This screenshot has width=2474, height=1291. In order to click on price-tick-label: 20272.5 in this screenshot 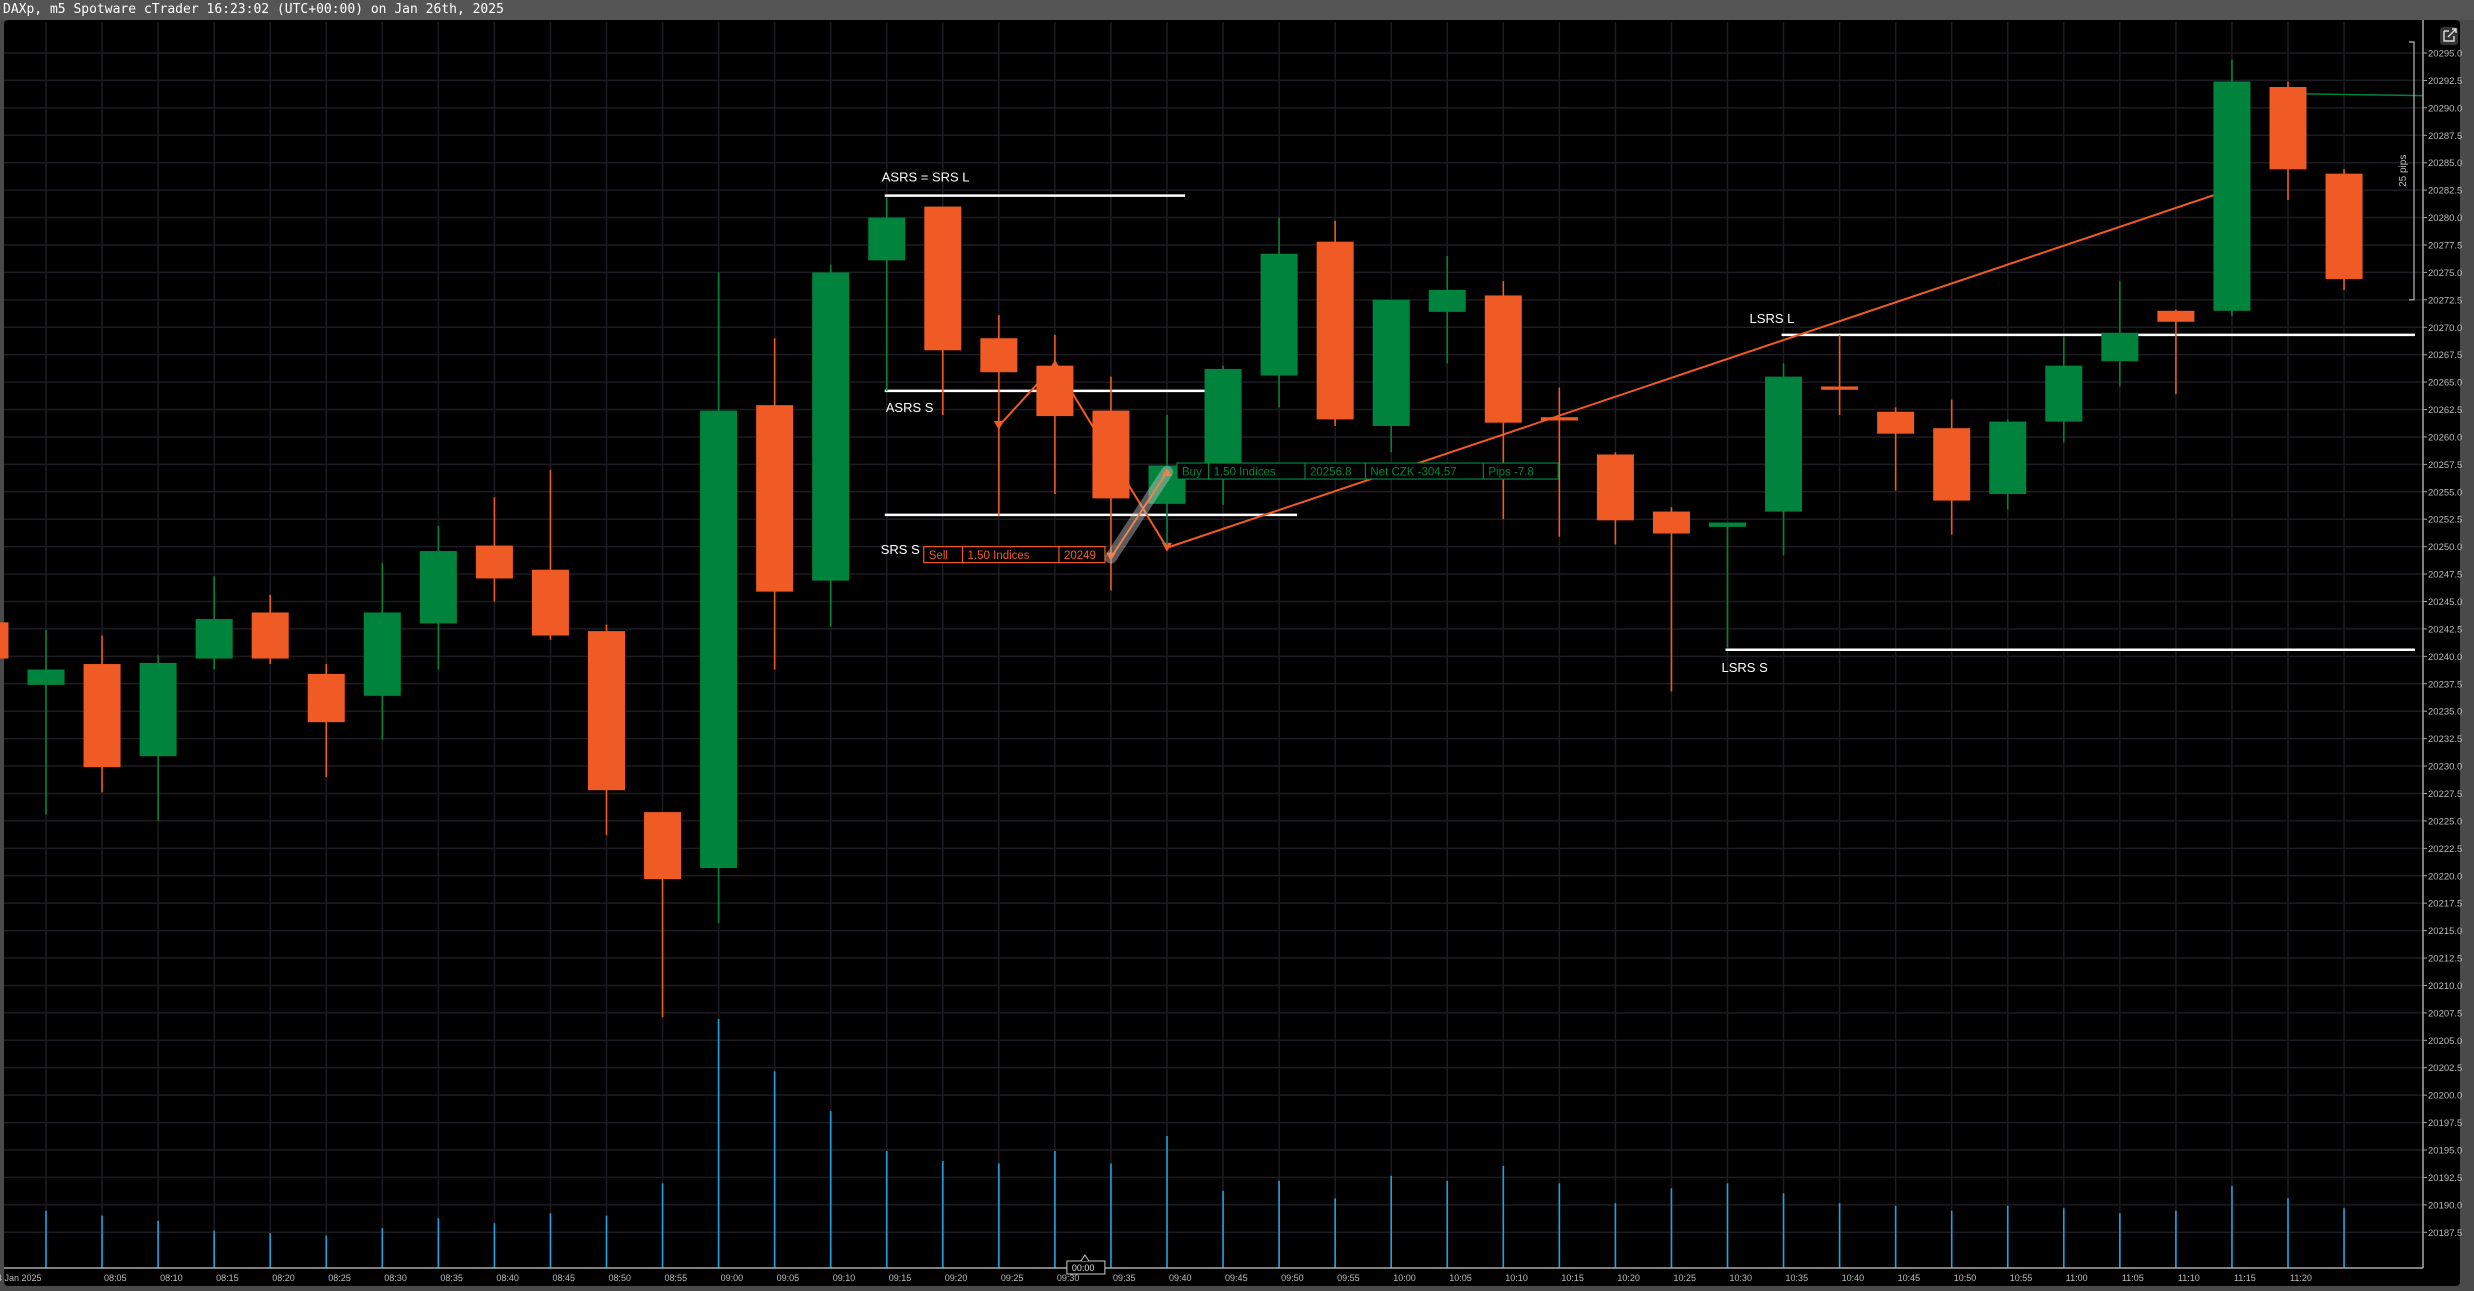, I will do `click(2445, 300)`.